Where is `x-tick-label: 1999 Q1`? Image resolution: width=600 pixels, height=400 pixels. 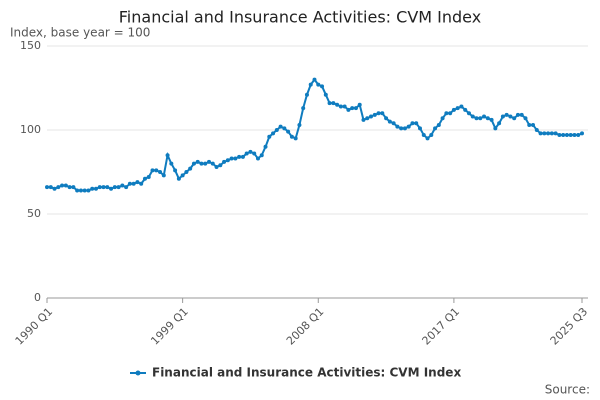
x-tick-label: 1999 Q1 is located at coordinates (169, 326).